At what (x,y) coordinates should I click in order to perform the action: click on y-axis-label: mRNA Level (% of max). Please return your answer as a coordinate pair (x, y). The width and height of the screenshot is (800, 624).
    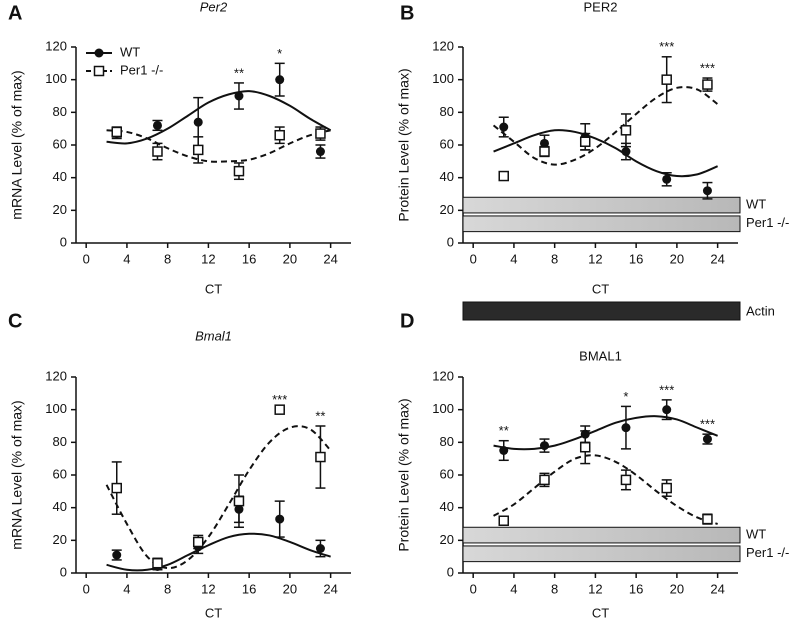
    Looking at the image, I should click on (17, 474).